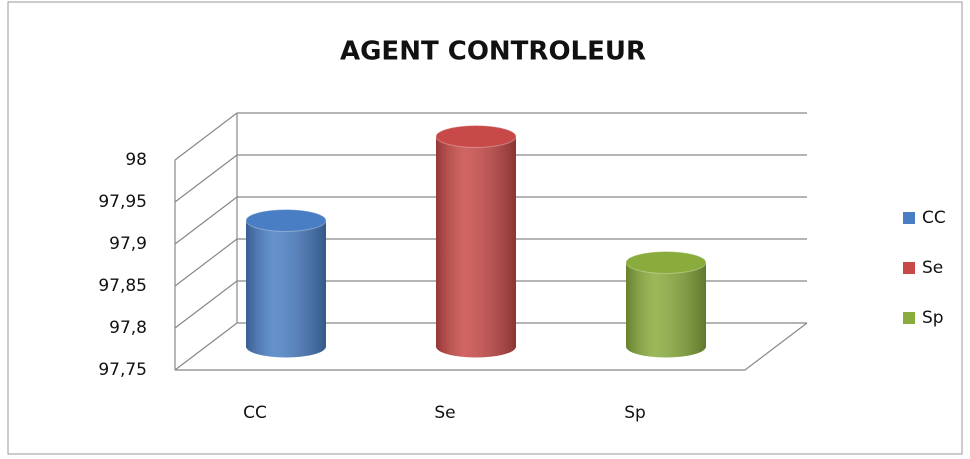 This screenshot has width=970, height=459. I want to click on x-tick-label: Sp, so click(635, 413).